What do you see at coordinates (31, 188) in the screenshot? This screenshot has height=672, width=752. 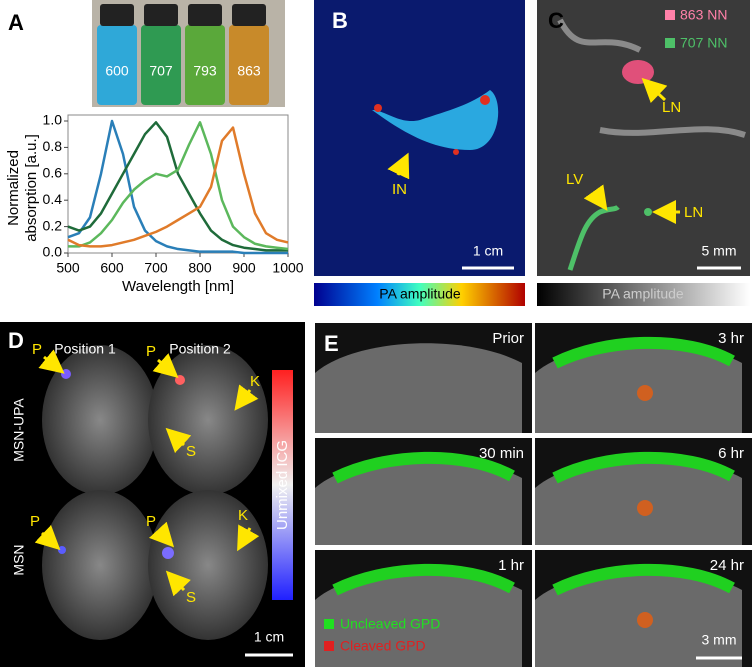 I see `y-axis-label: absorption [a.u.]` at bounding box center [31, 188].